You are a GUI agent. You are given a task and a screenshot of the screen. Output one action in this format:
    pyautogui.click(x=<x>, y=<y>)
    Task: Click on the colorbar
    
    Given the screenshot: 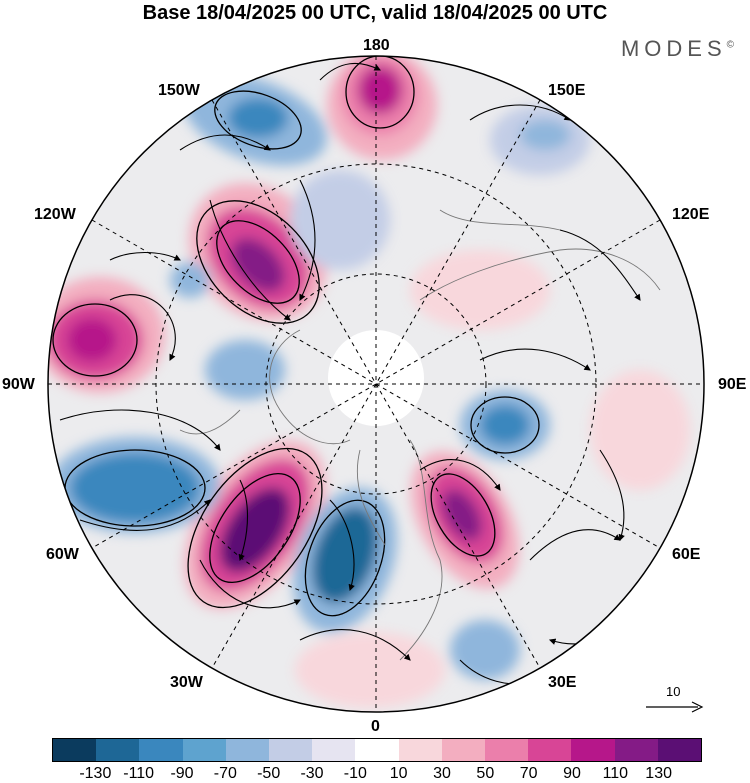 What is the action you would take?
    pyautogui.click(x=377, y=750)
    